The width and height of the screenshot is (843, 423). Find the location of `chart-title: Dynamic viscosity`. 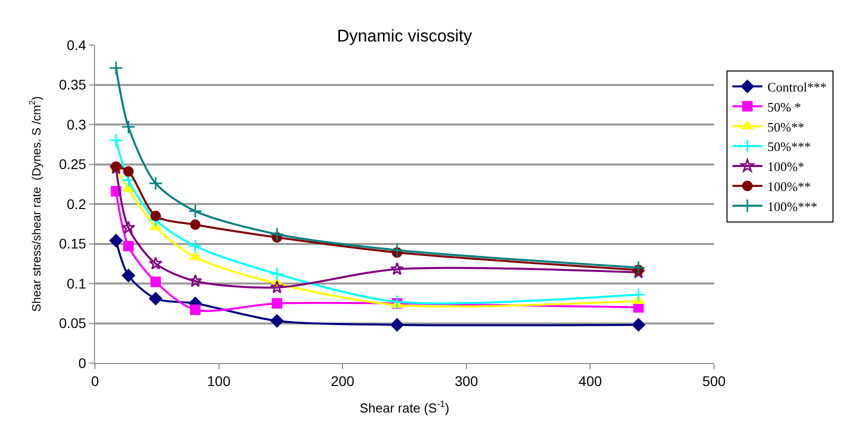

chart-title: Dynamic viscosity is located at coordinates (404, 36).